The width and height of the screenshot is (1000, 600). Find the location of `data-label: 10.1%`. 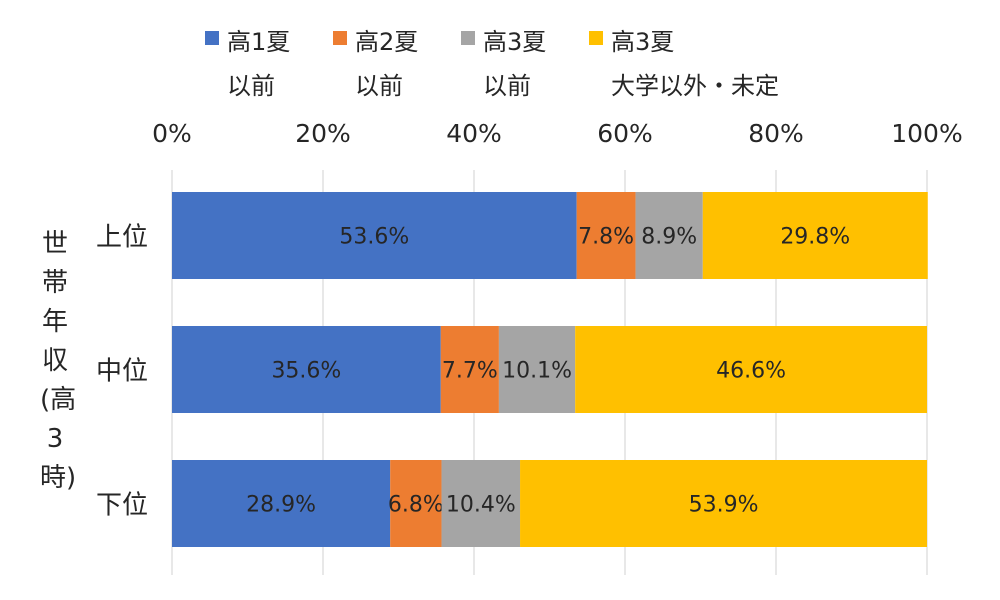

data-label: 10.1% is located at coordinates (537, 371).